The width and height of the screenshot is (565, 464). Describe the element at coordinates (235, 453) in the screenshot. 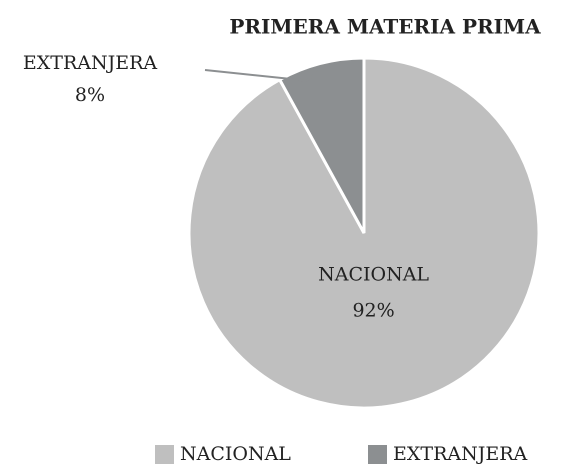

I see `legend-label: NACIONAL` at that location.